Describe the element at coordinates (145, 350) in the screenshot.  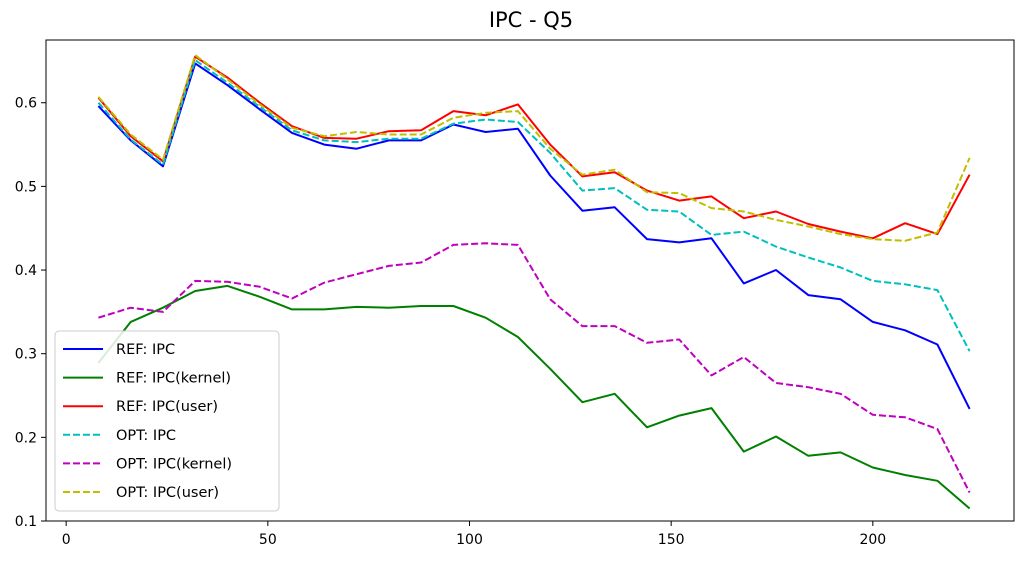
I see `legend-label: REF: IPC` at that location.